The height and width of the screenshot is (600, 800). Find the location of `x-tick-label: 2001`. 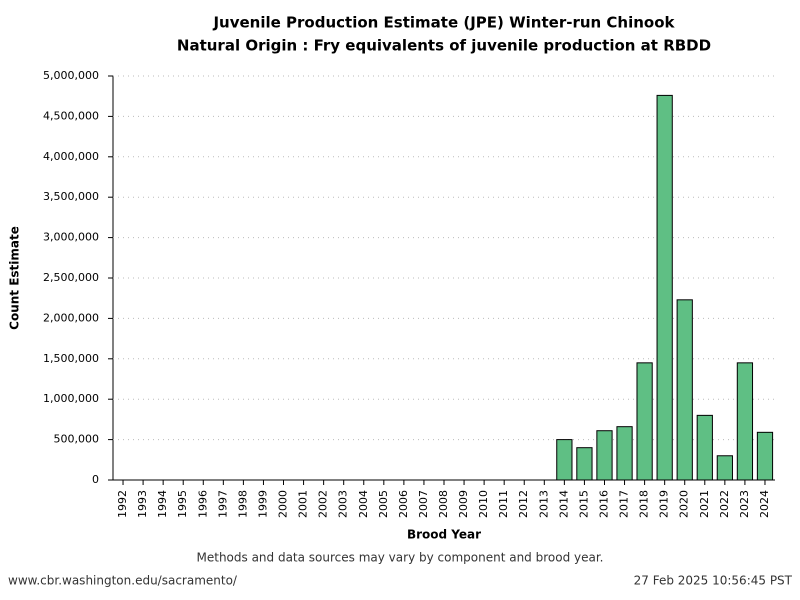

x-tick-label: 2001 is located at coordinates (303, 504).